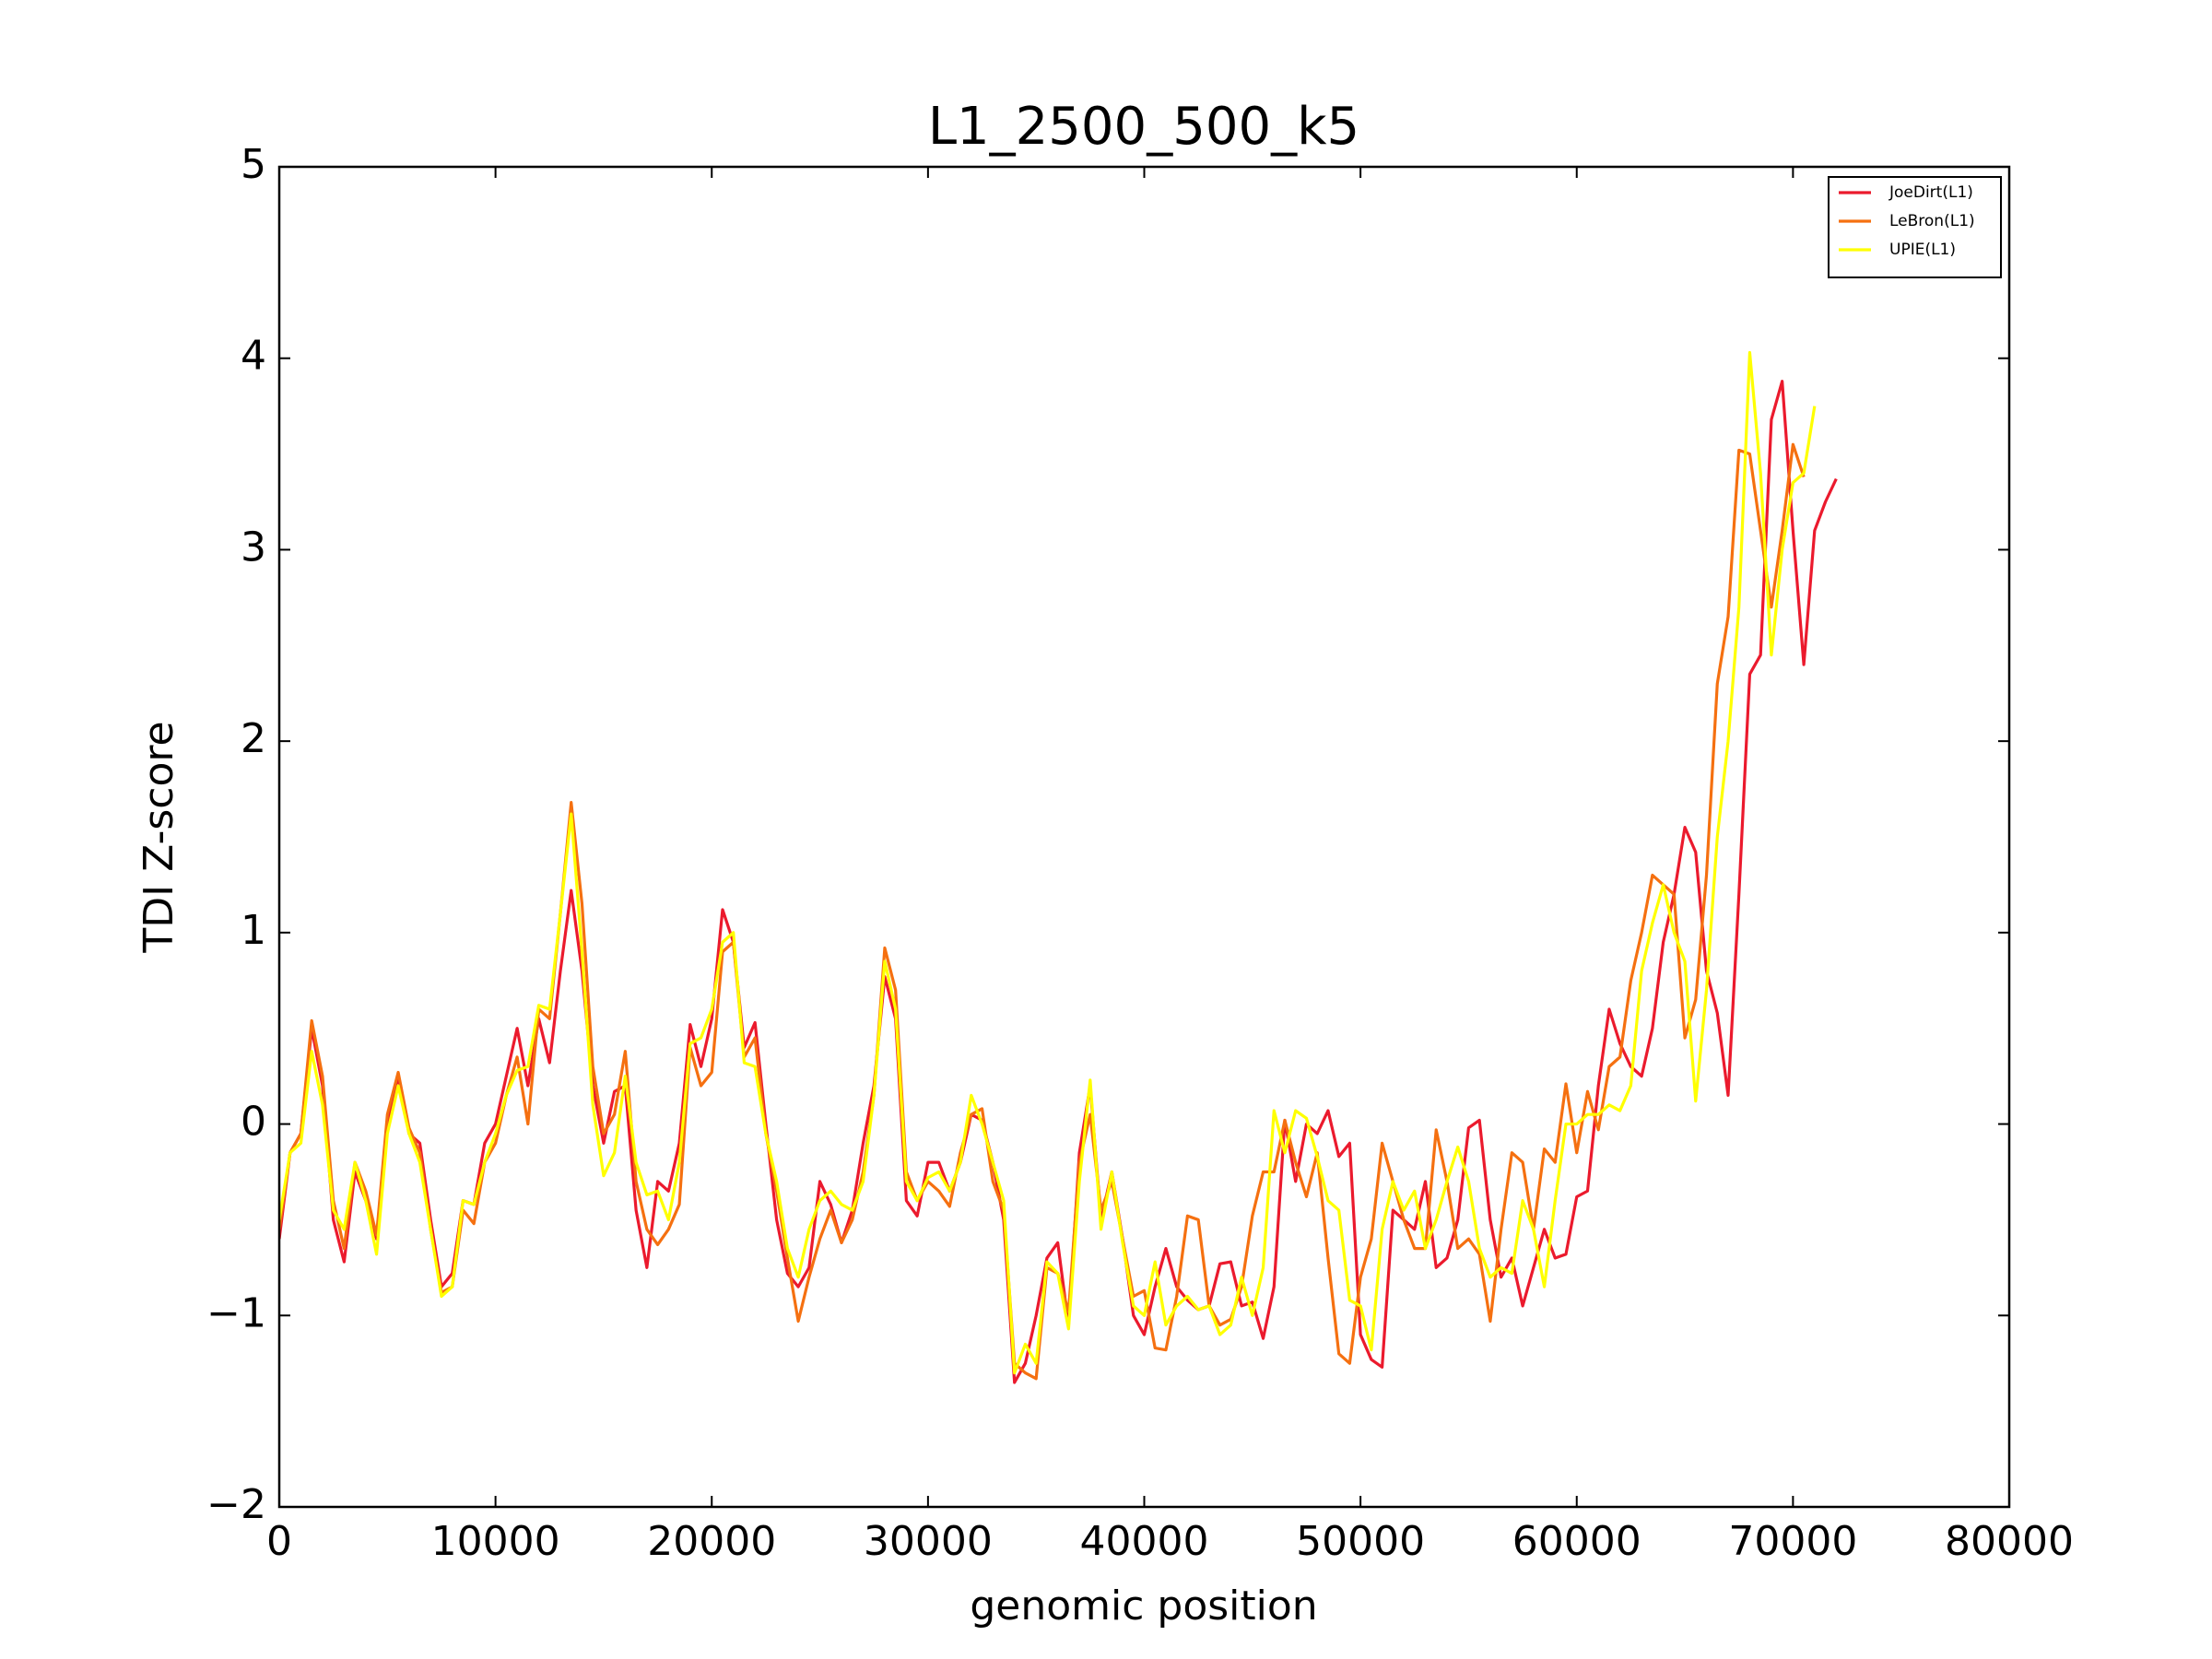  Describe the element at coordinates (1930, 192) in the screenshot. I see `legend-label: JoeDirt(L1)` at that location.